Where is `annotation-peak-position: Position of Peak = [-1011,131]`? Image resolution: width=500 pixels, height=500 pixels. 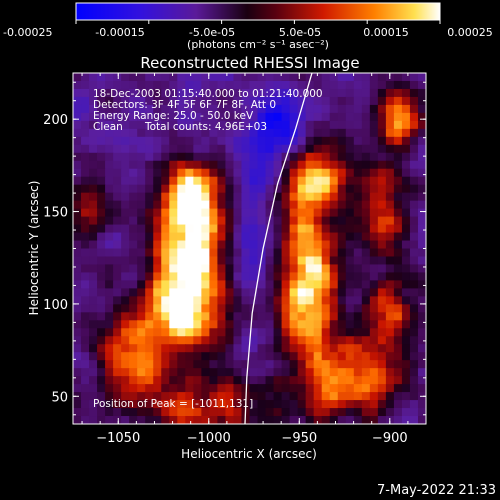 annotation-peak-position: Position of Peak = [-1011,131] is located at coordinates (173, 404).